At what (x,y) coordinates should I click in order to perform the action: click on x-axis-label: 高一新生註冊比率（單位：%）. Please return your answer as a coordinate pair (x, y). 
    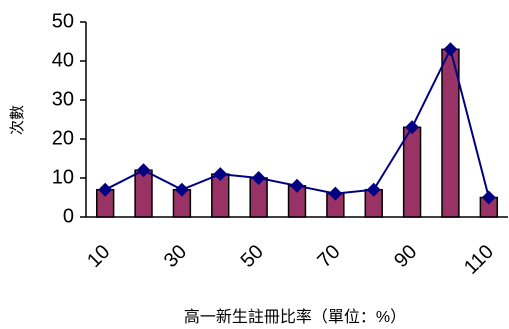
    Looking at the image, I should click on (295, 317).